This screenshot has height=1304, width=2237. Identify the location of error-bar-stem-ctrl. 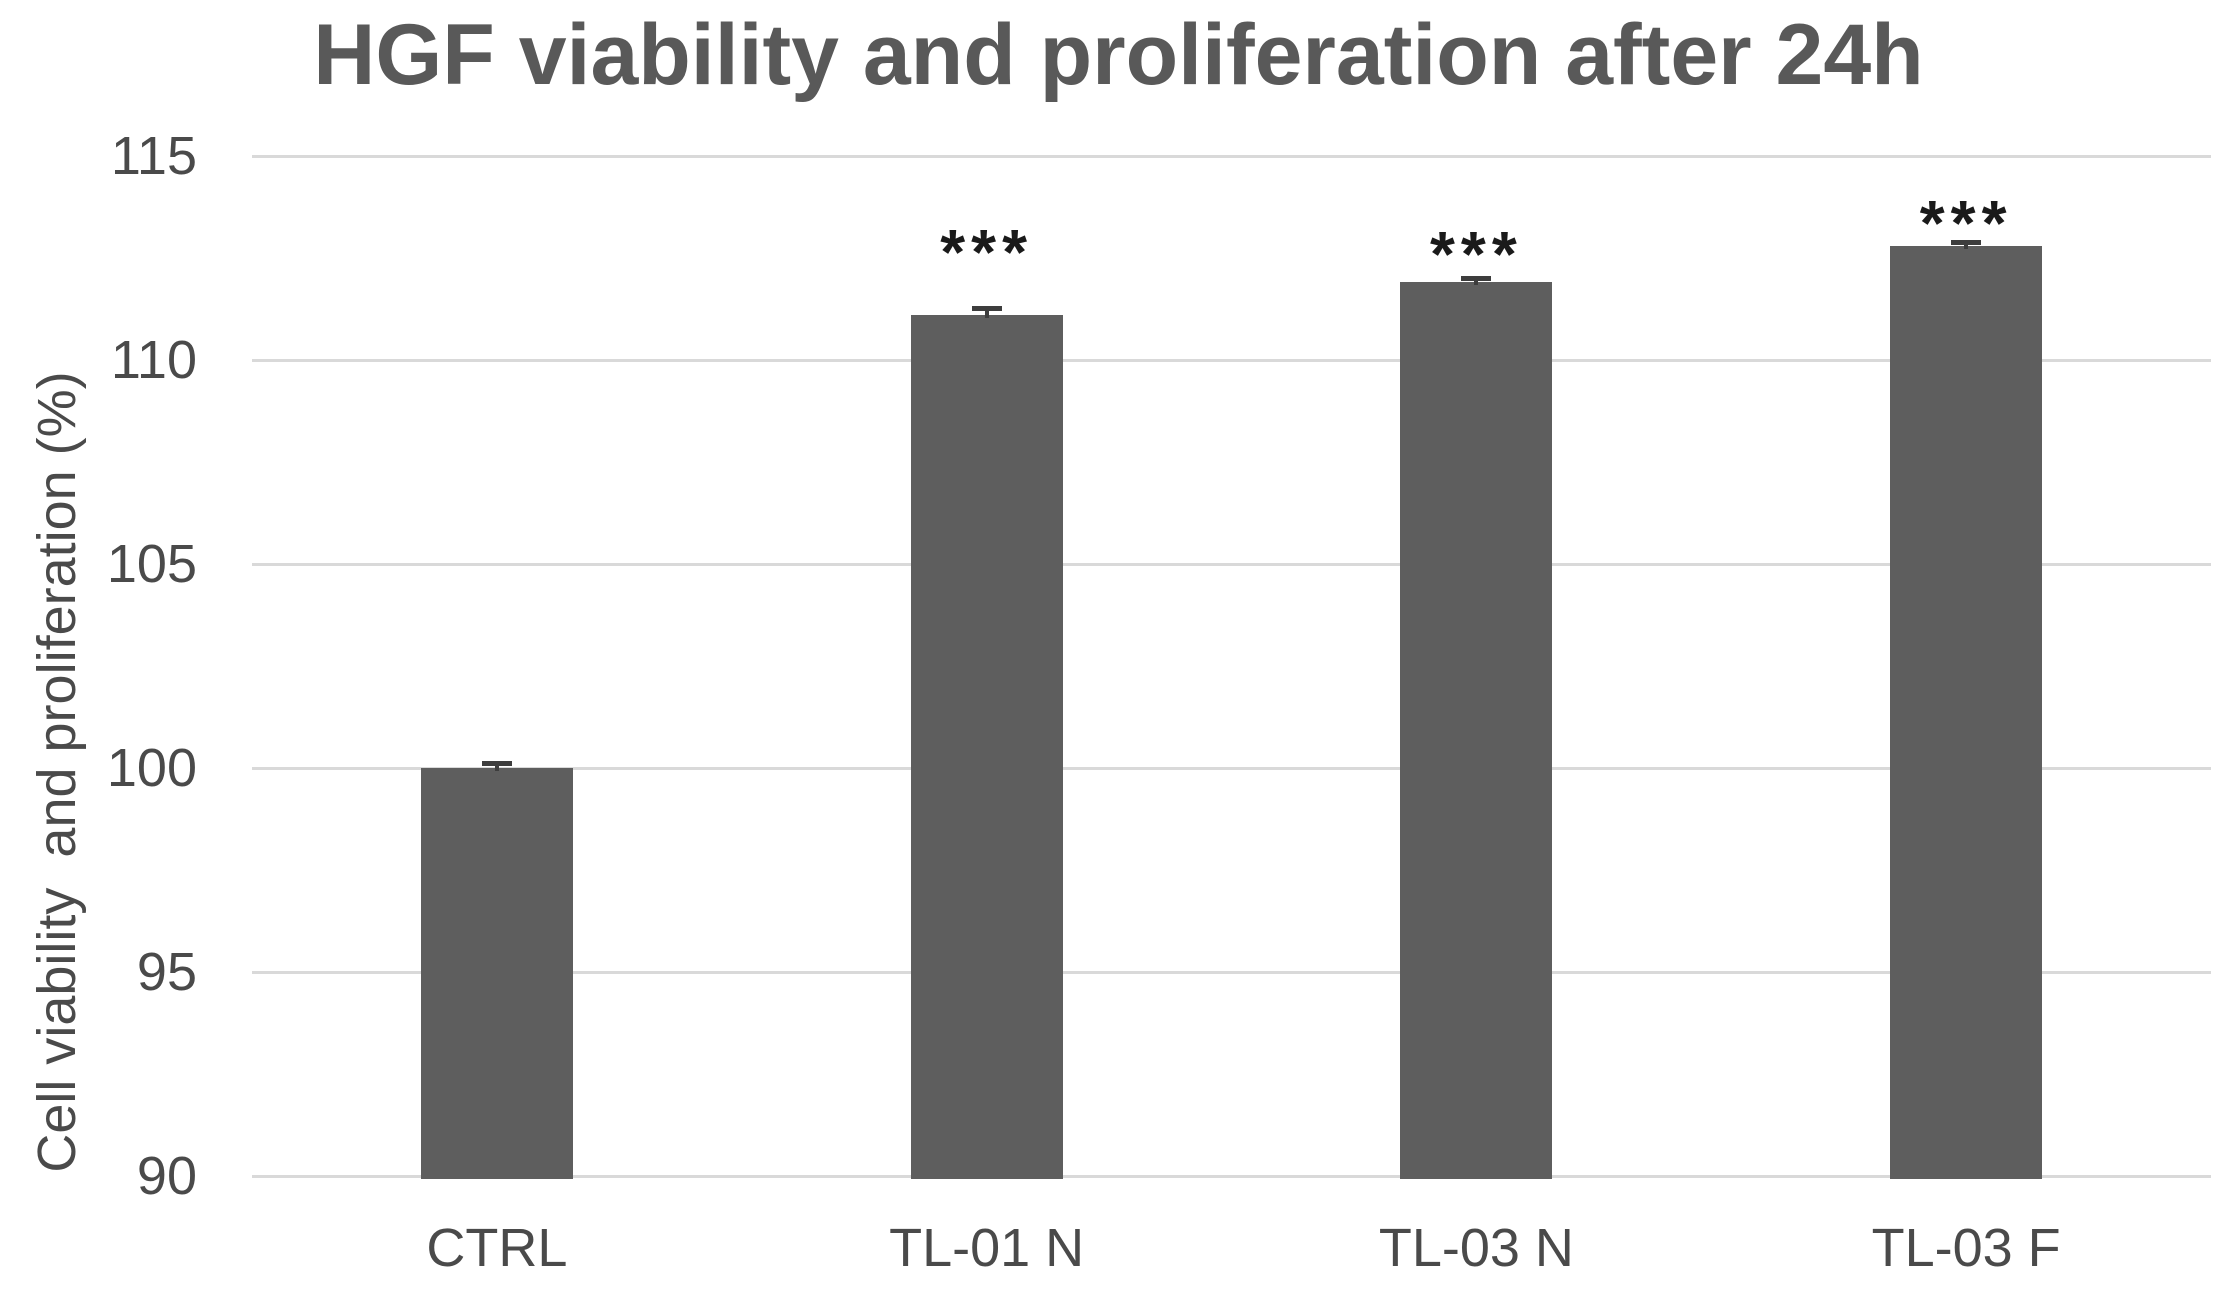
(496, 767).